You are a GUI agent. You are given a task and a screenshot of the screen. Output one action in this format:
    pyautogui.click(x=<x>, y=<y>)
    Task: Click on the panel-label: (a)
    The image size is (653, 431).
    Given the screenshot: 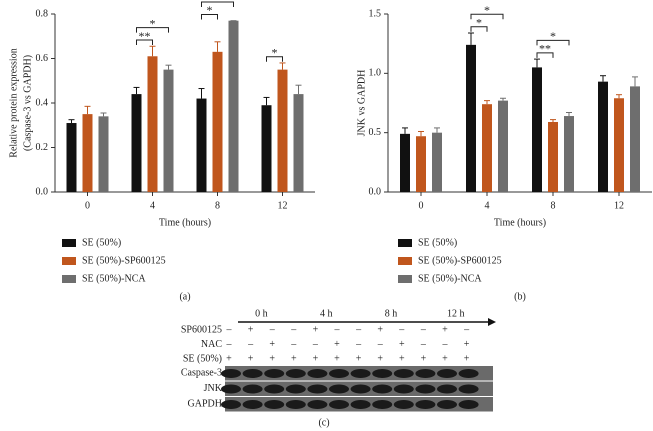 What is the action you would take?
    pyautogui.click(x=184, y=296)
    